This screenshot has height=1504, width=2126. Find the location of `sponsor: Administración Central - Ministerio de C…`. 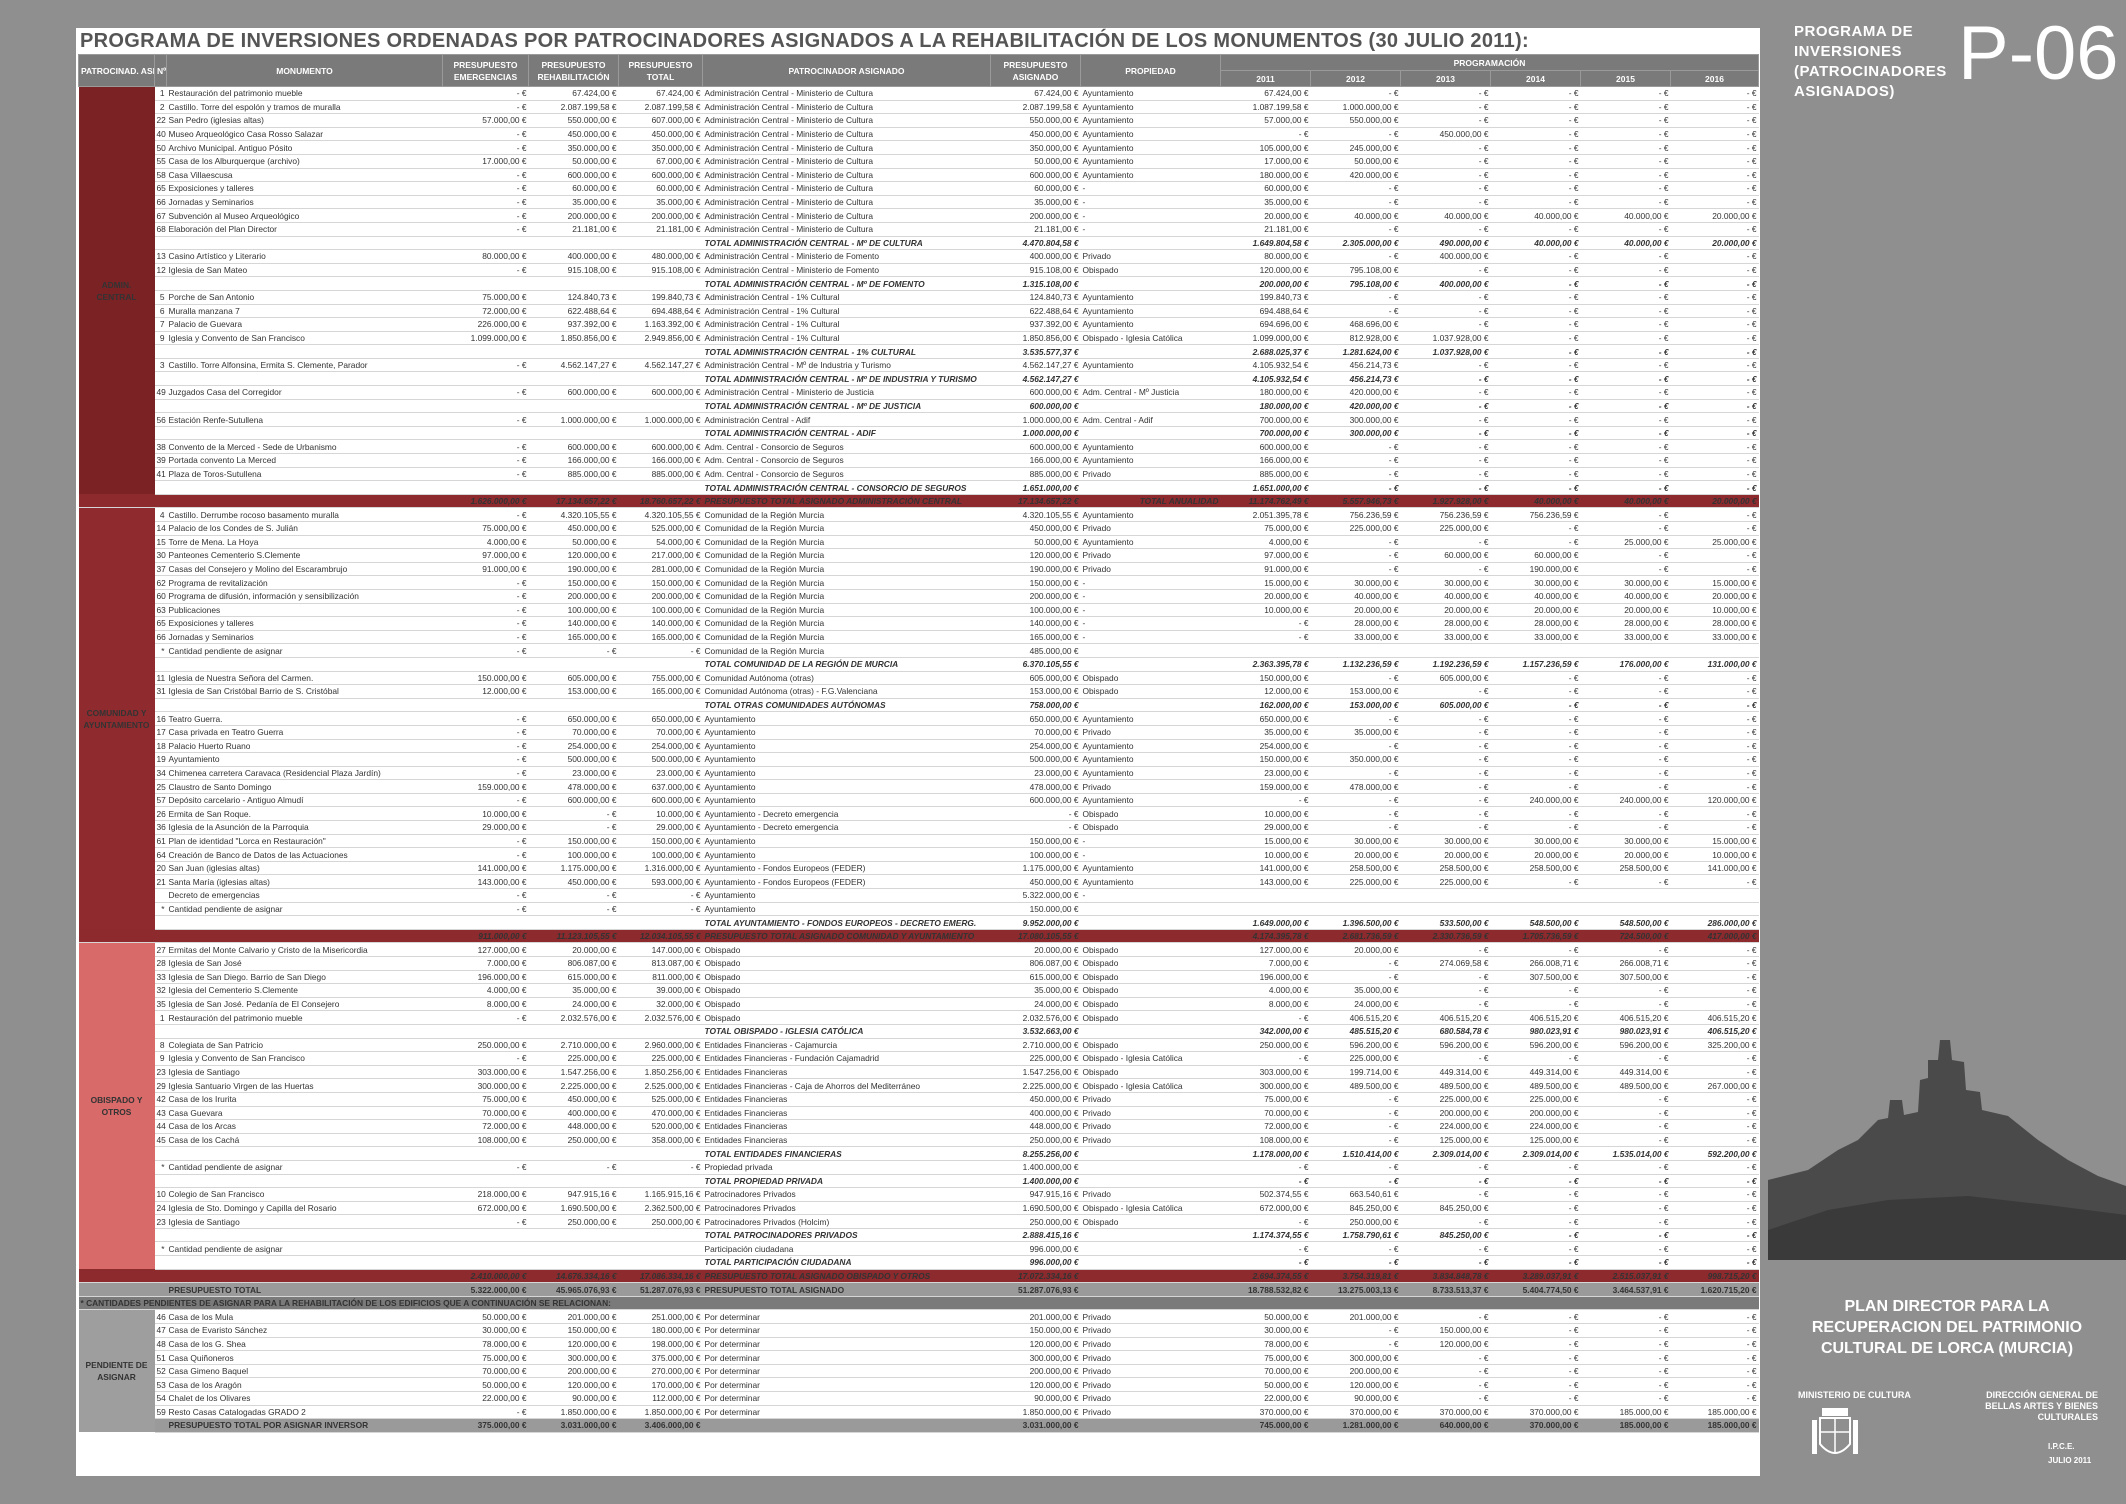

sponsor: Administración Central - Ministerio de C… is located at coordinates (846, 161).